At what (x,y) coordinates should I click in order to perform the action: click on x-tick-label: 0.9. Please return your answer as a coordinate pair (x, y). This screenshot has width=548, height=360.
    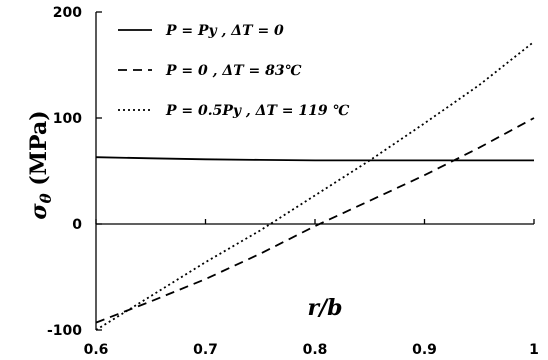
    Looking at the image, I should click on (424, 350).